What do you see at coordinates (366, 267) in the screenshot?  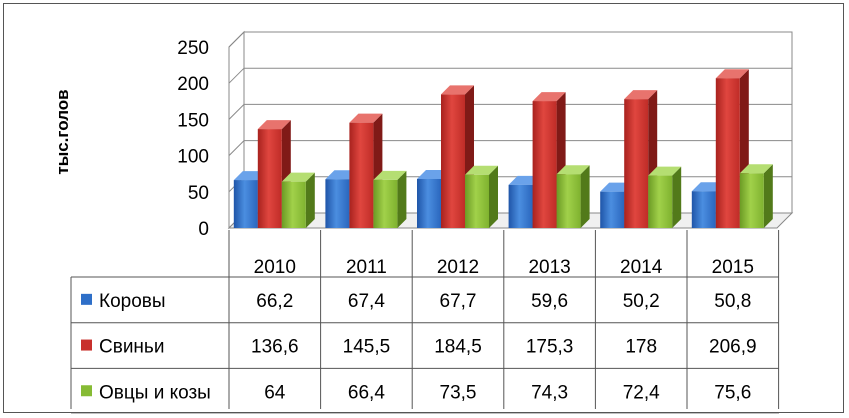 I see `x-category-label: 2011` at bounding box center [366, 267].